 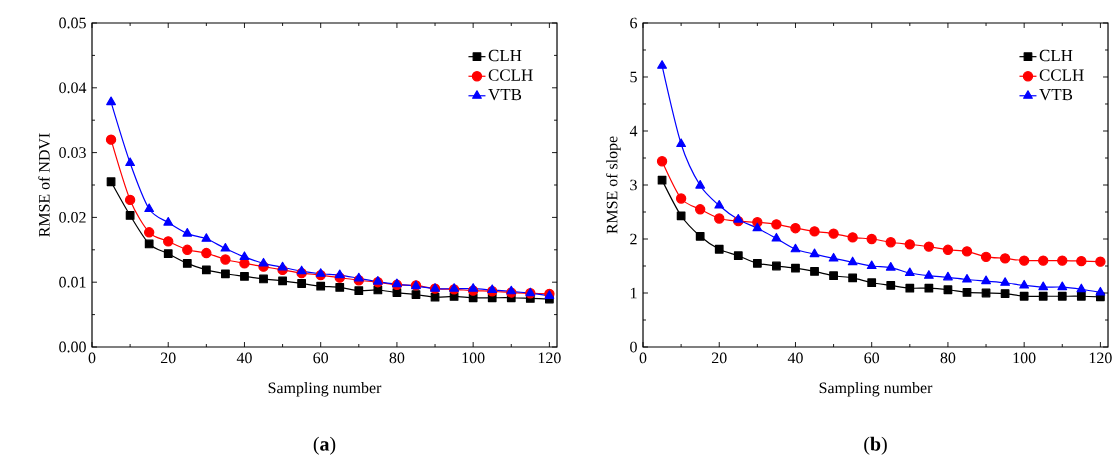 What do you see at coordinates (72, 347) in the screenshot?
I see `y-tick-label: 0.00` at bounding box center [72, 347].